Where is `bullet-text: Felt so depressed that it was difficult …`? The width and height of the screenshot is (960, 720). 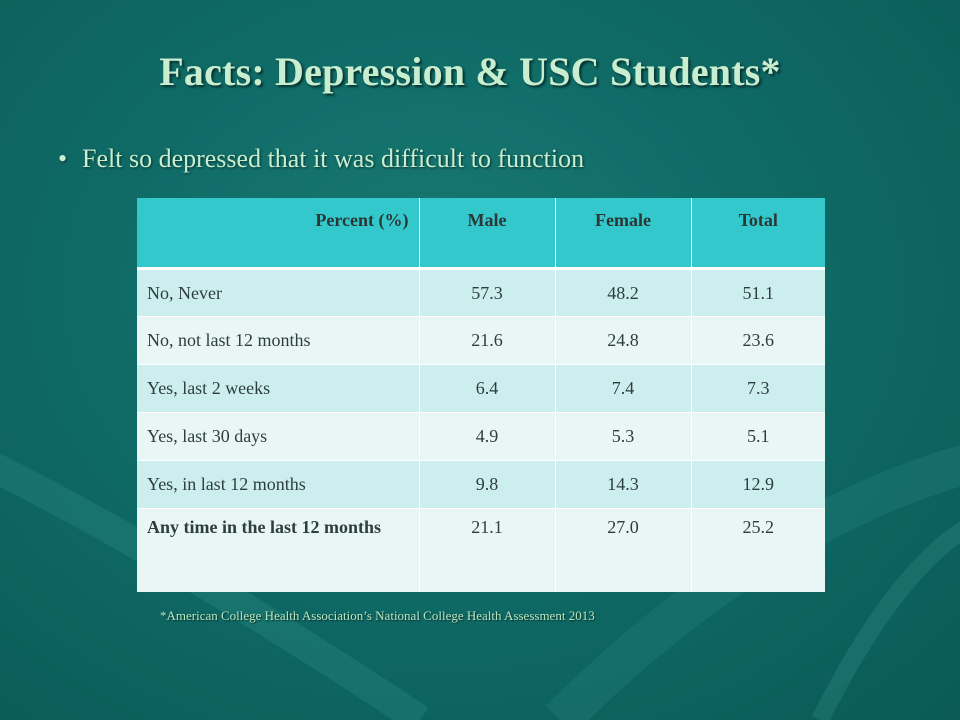
bullet-text: Felt so depressed that it was difficult … is located at coordinates (333, 158).